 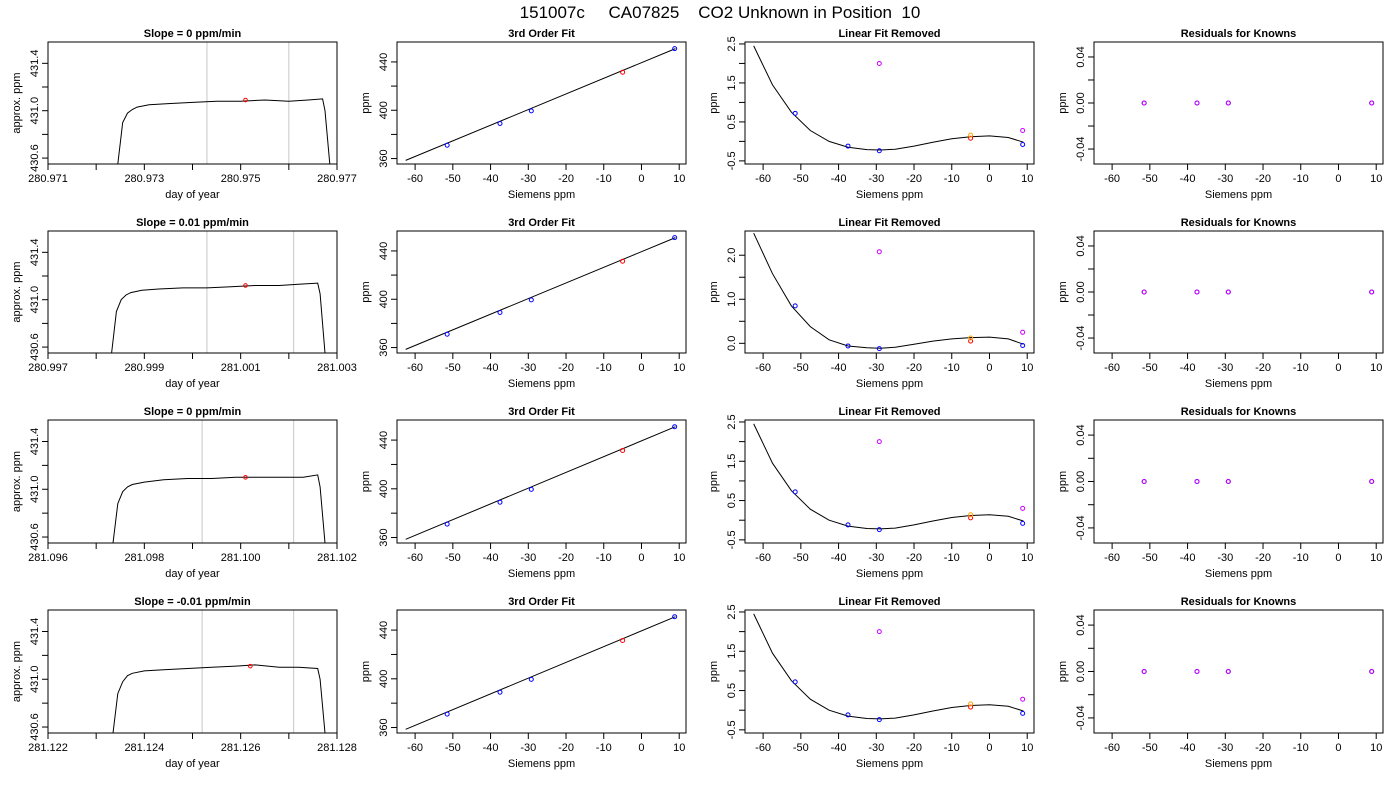 I want to click on y-tick-label: 431.0, so click(x=35, y=300).